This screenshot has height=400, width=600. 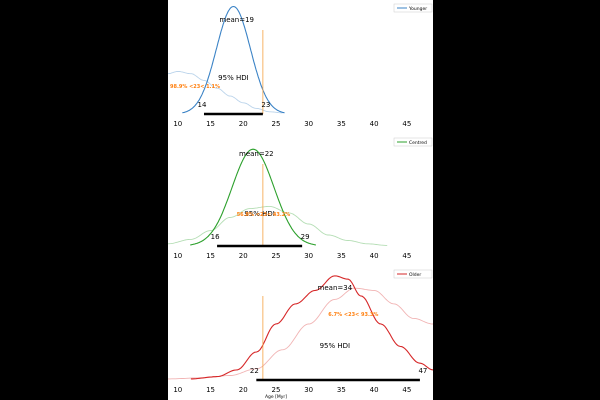 I want to click on annotation-text: 56.8% <23< 43.2%, so click(x=264, y=215).